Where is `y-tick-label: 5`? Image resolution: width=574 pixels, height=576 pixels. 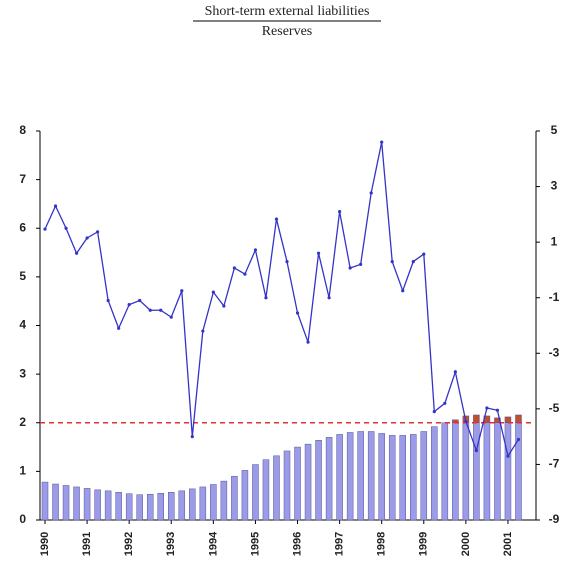
y-tick-label: 5 is located at coordinates (22, 276).